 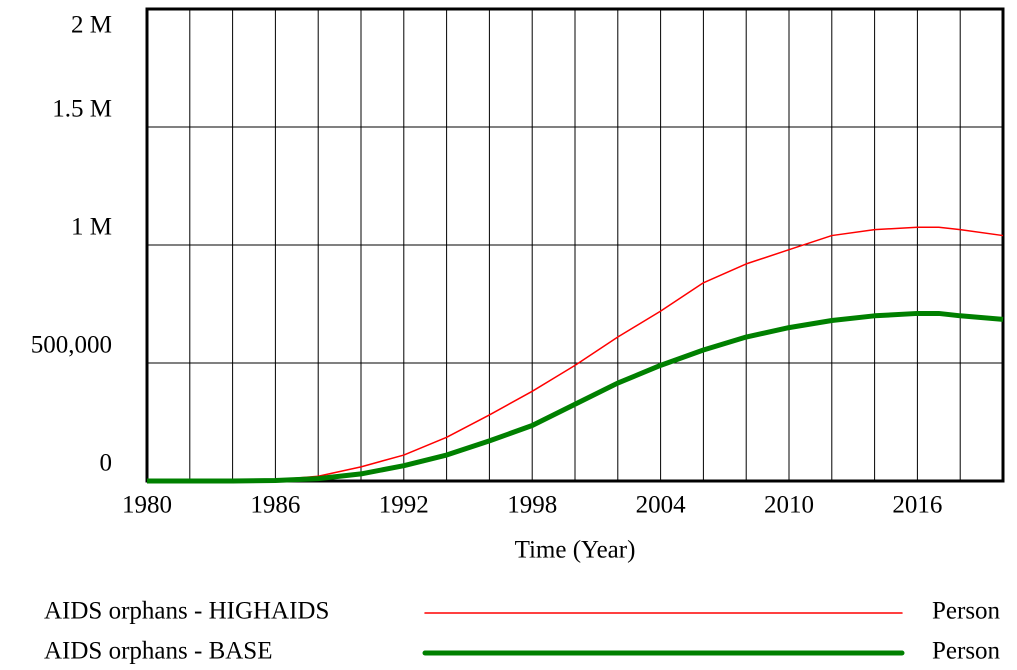 What do you see at coordinates (404, 505) in the screenshot?
I see `x-tick-label: 1992` at bounding box center [404, 505].